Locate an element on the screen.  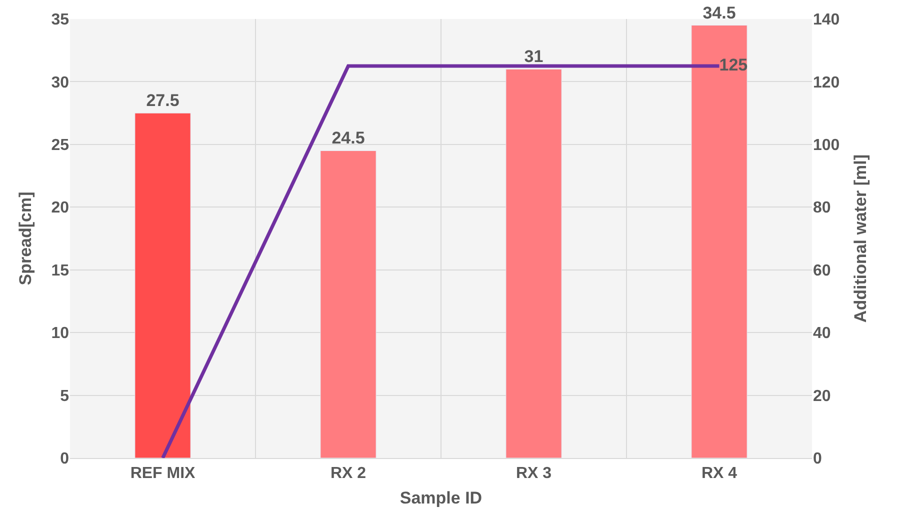
y-tick-label: 5 is located at coordinates (65, 396).